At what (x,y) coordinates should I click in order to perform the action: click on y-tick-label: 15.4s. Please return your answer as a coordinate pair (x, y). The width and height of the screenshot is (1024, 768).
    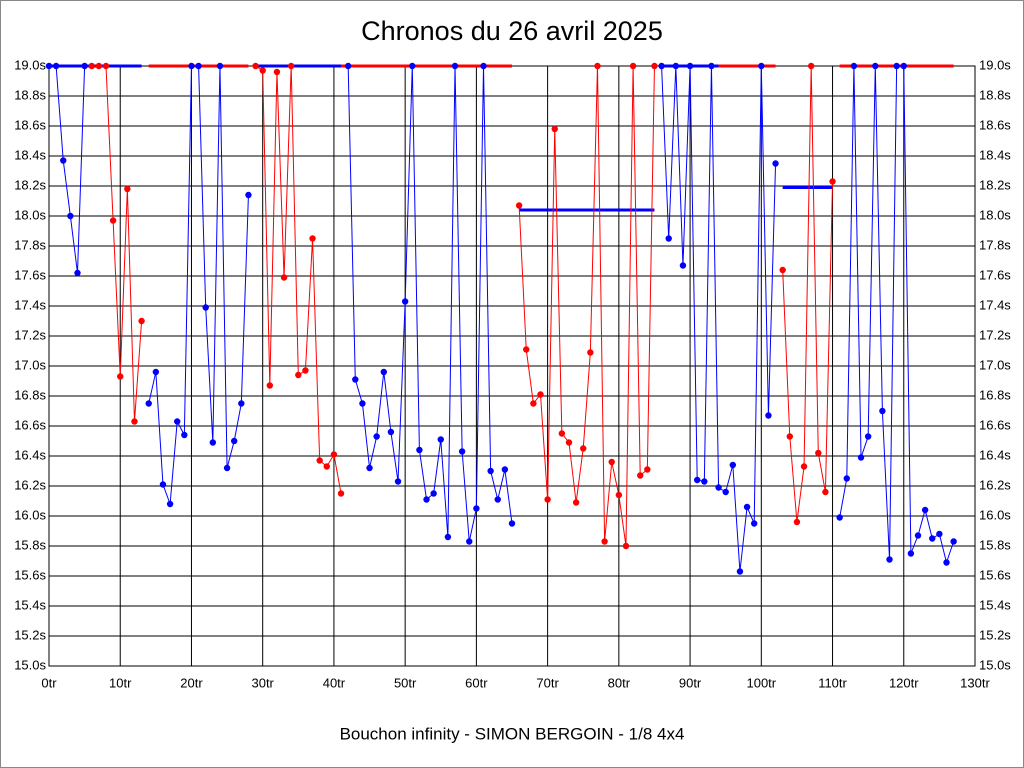
    Looking at the image, I should click on (30, 604).